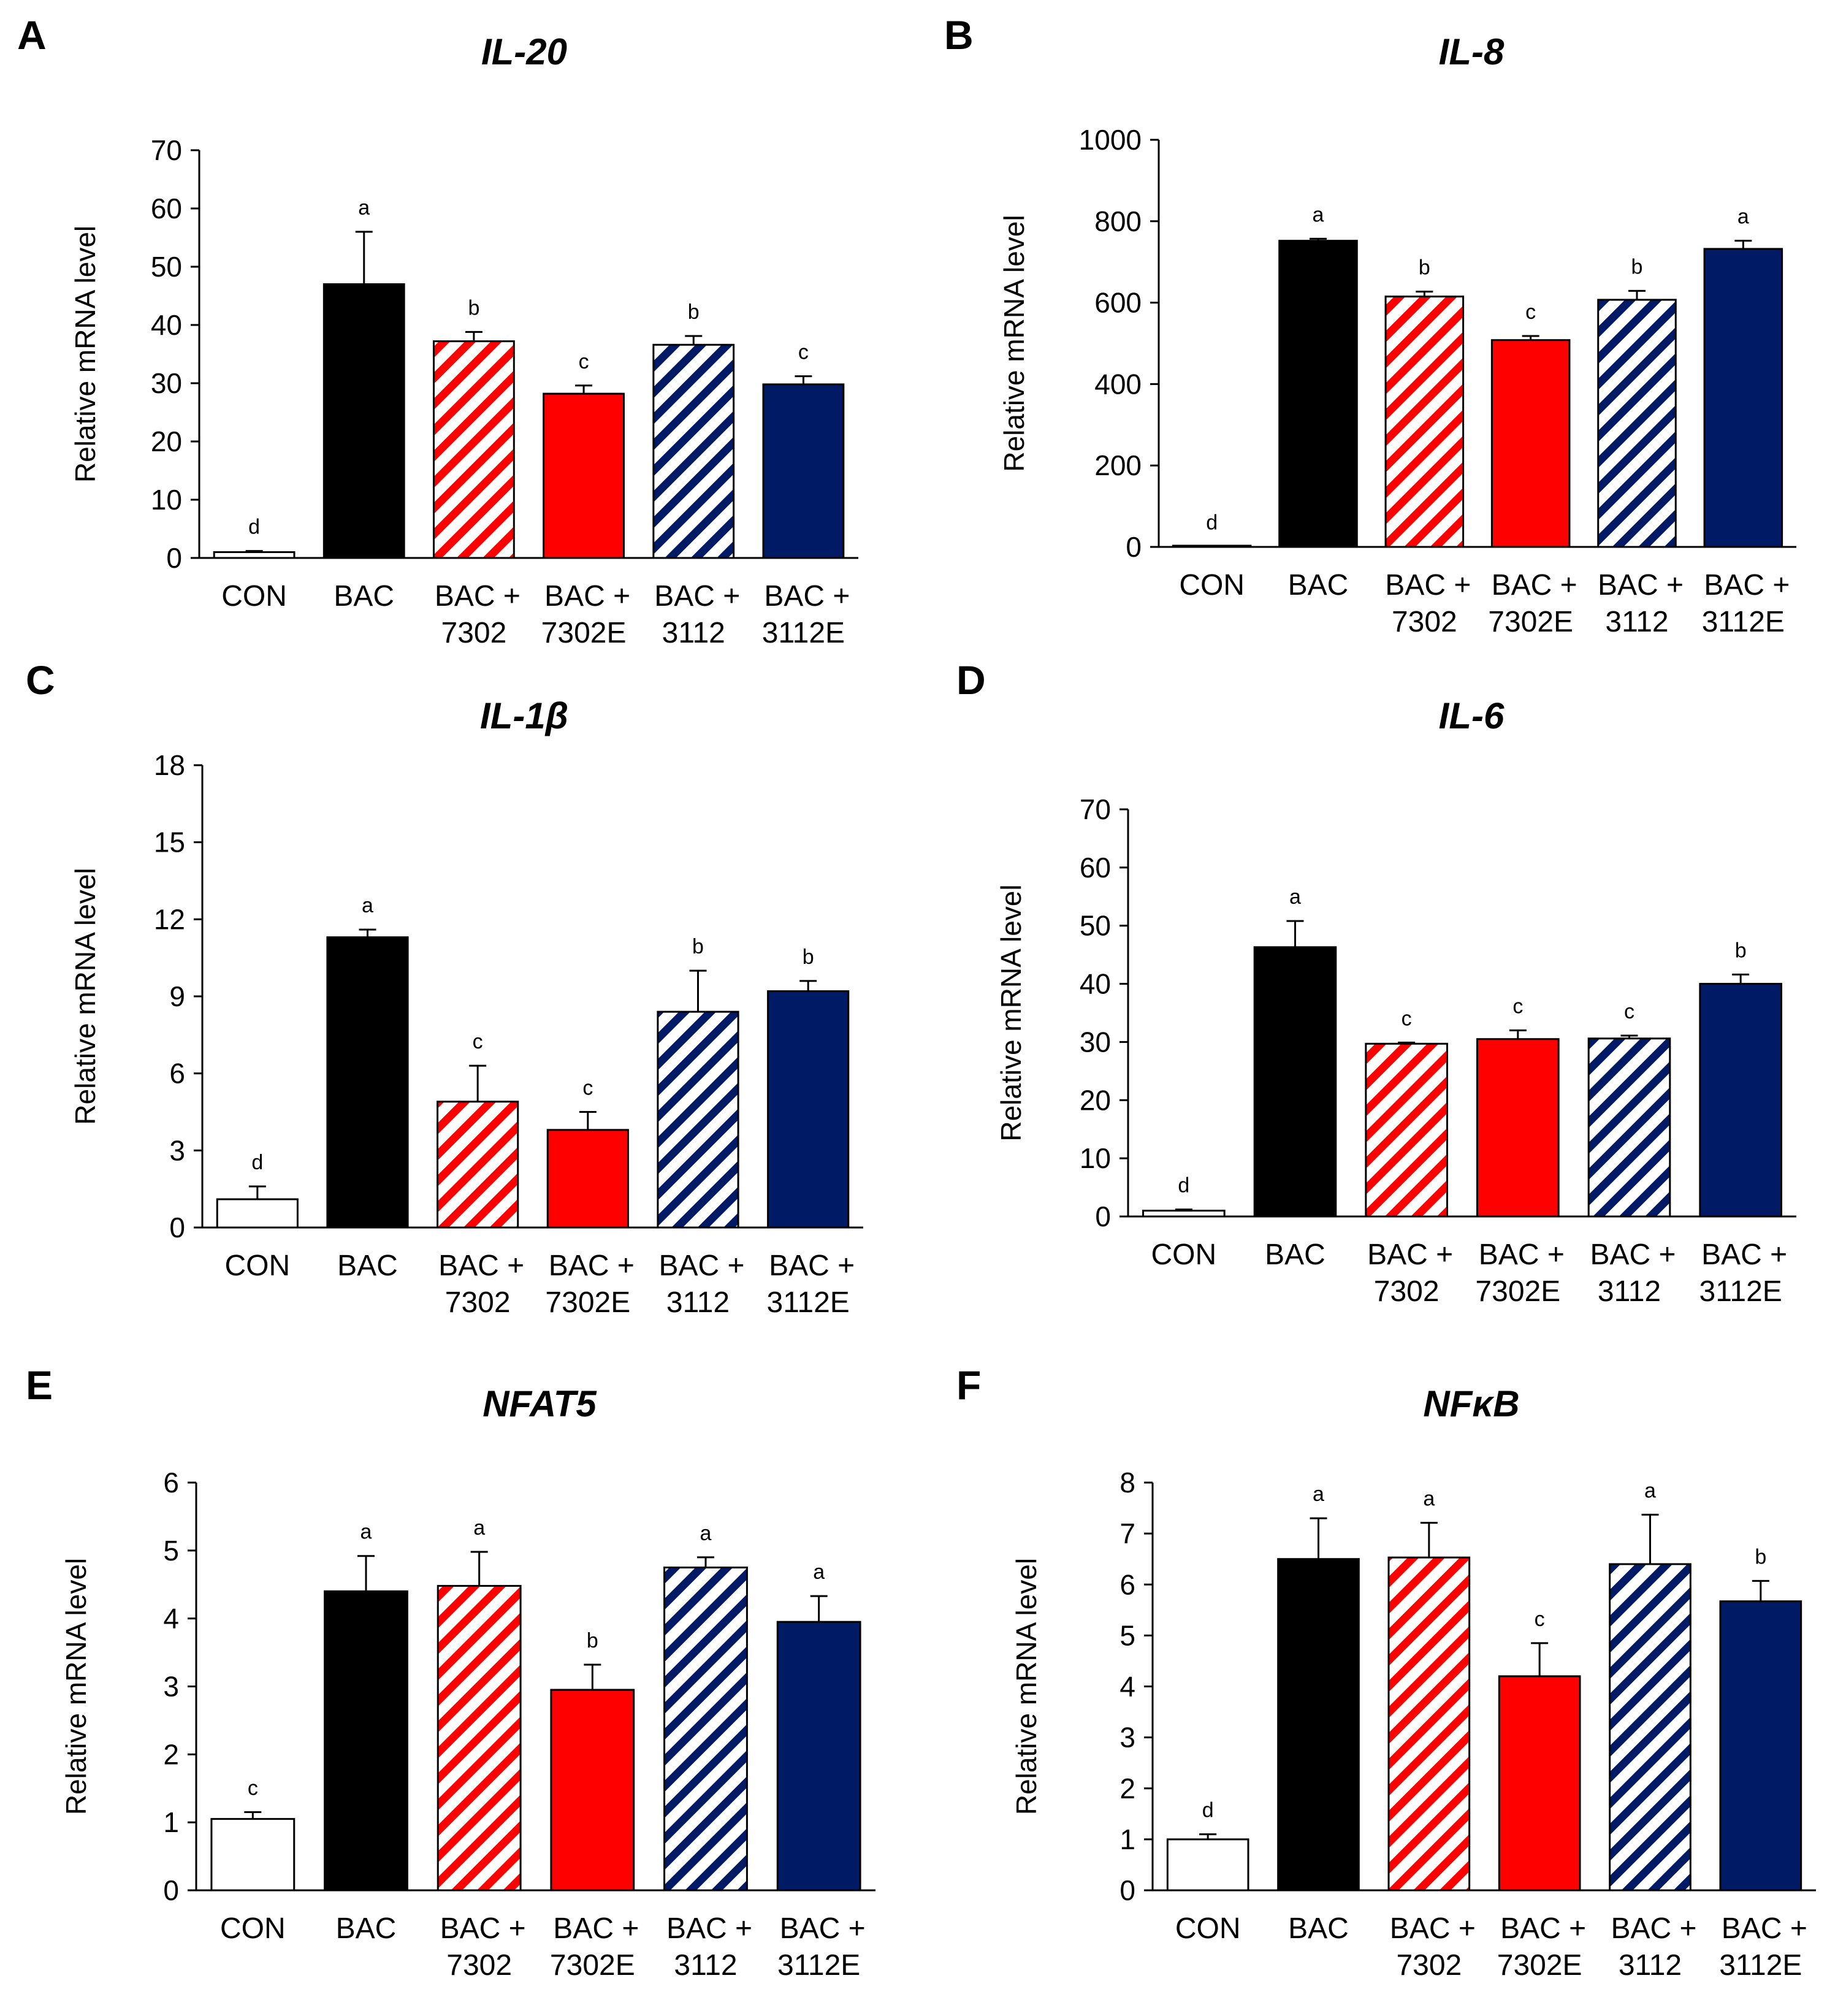  What do you see at coordinates (1118, 384) in the screenshot?
I see `y-tick-label: 400` at bounding box center [1118, 384].